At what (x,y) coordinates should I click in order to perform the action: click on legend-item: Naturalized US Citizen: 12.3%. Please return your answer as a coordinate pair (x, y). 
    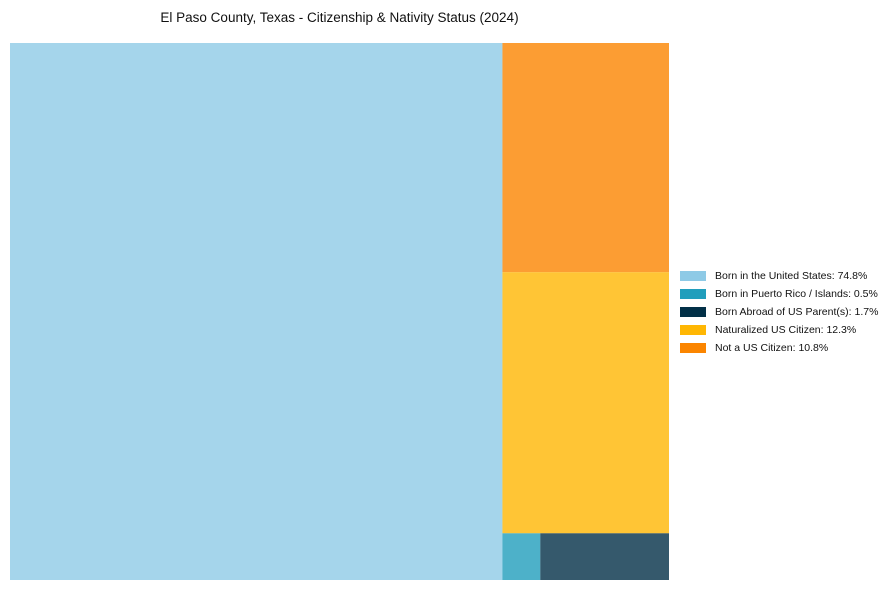
    Looking at the image, I should click on (779, 330).